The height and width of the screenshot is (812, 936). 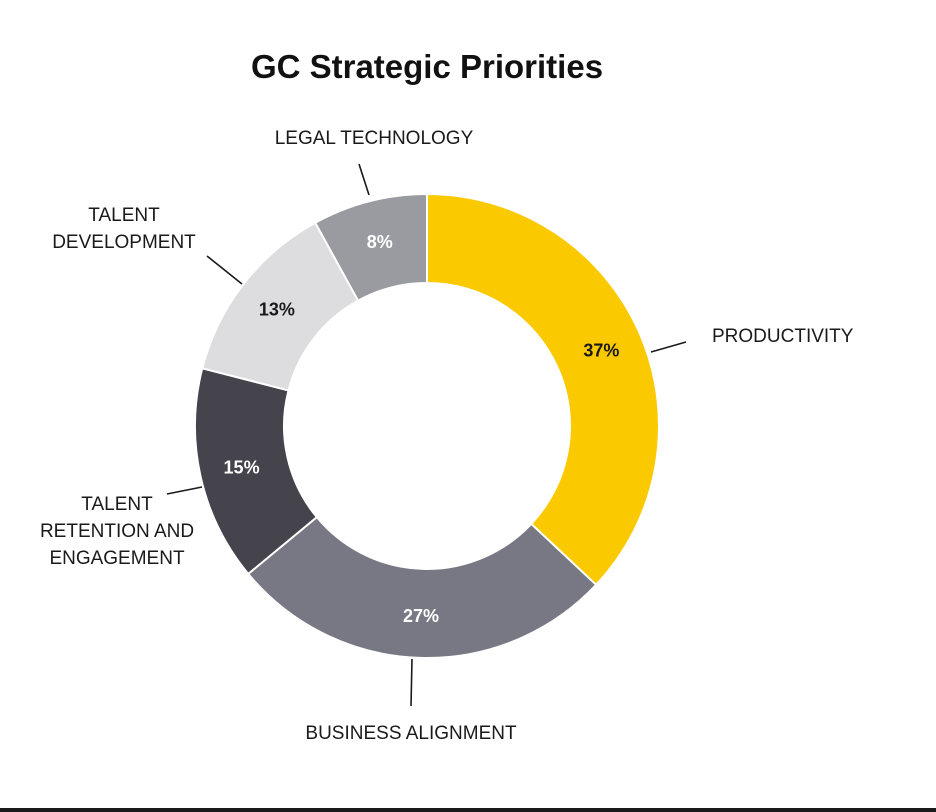 I want to click on value-label-talent-retention-and-engagement: 15%, so click(x=242, y=467).